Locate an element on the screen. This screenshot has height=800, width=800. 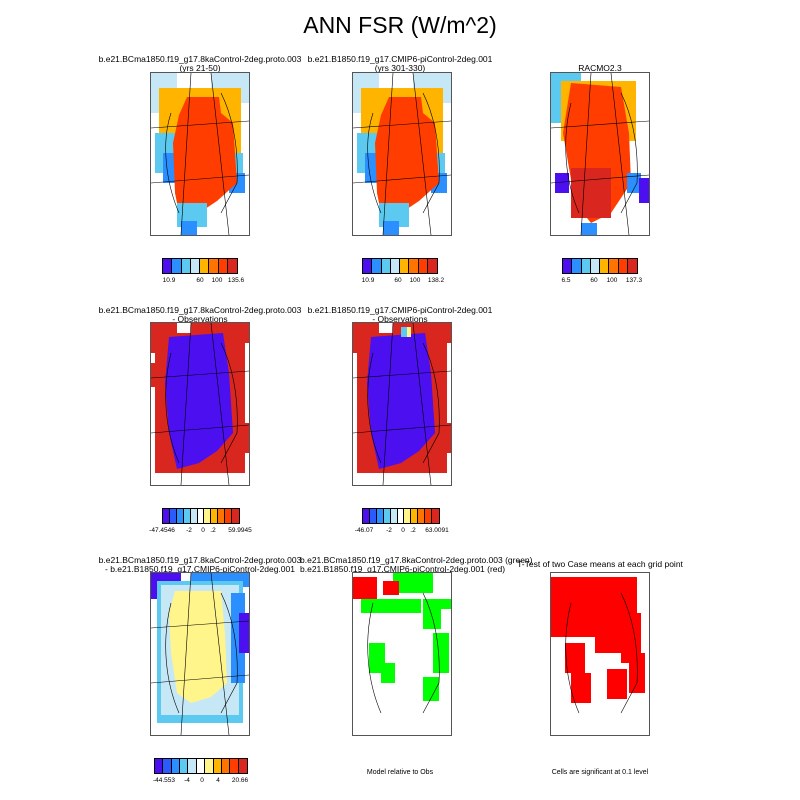
colorbar-label: 135.6 is located at coordinates (236, 280).